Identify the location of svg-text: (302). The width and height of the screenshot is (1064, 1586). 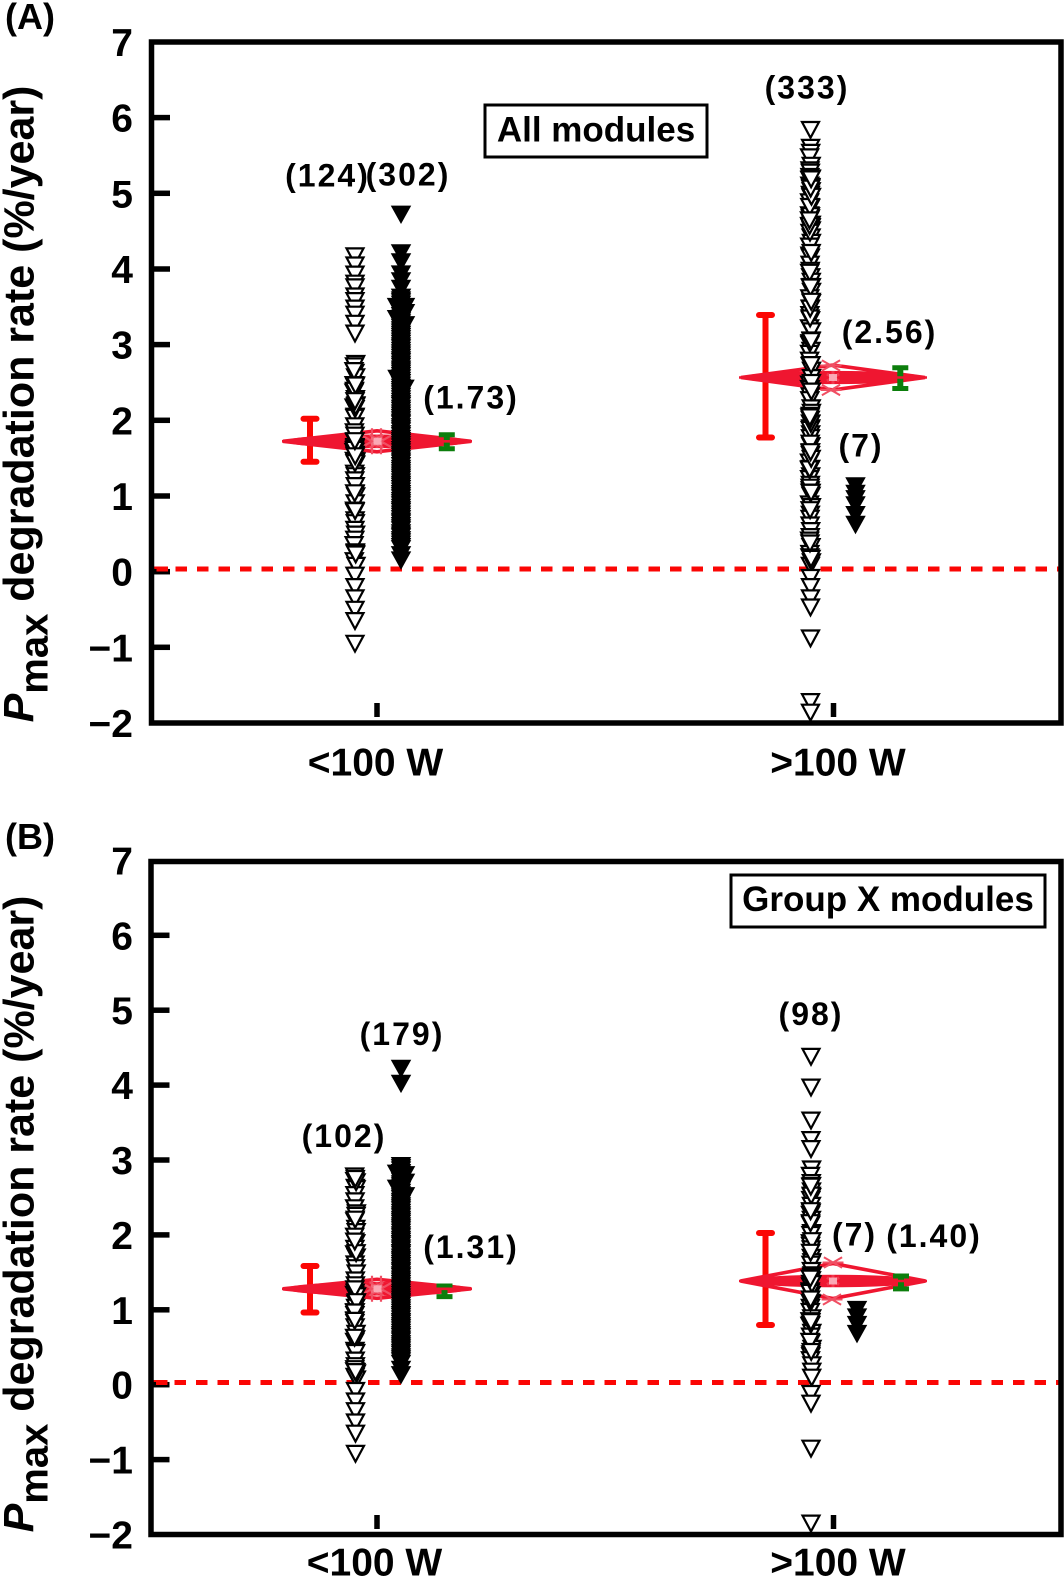
(408, 175).